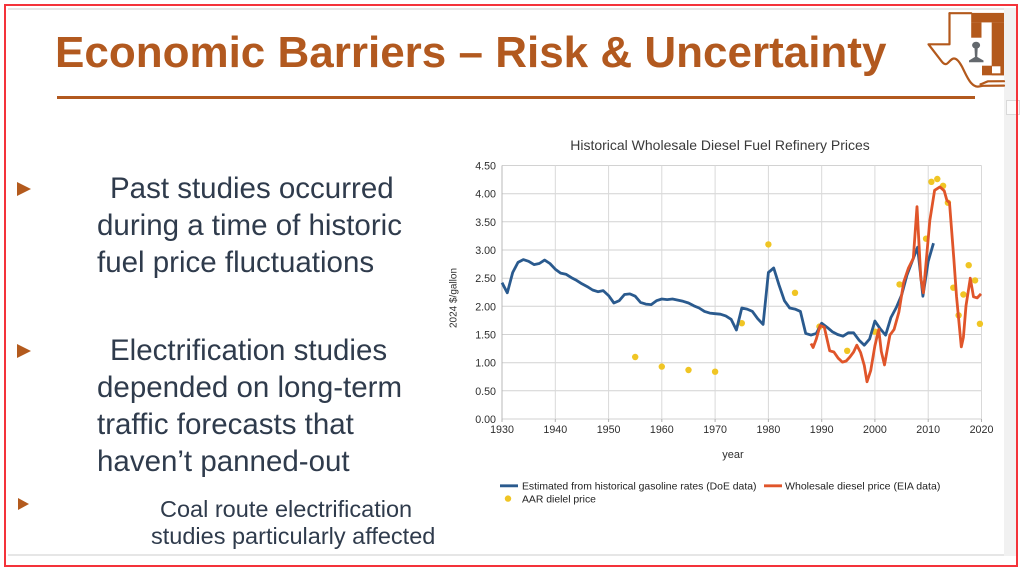 Image resolution: width=1024 pixels, height=571 pixels. I want to click on svg-text: 4.00, so click(485, 195).